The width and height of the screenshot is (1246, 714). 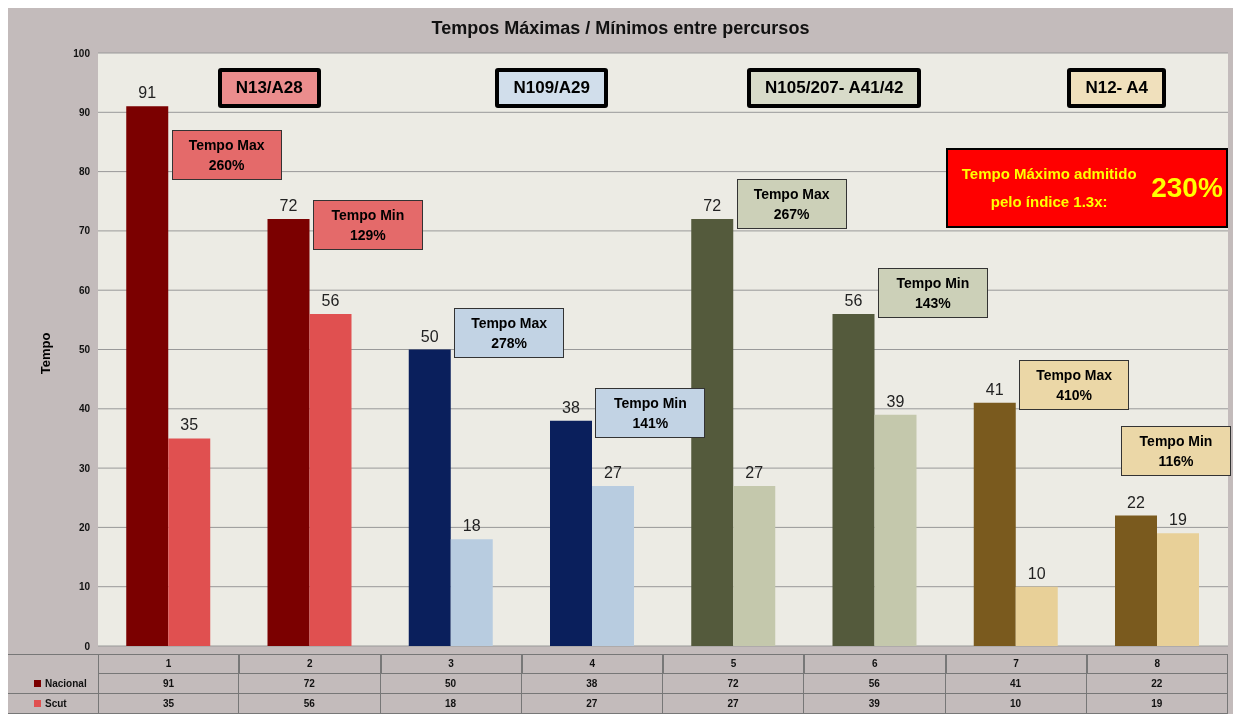 What do you see at coordinates (552, 87) in the screenshot?
I see `annotation: N109/A29` at bounding box center [552, 87].